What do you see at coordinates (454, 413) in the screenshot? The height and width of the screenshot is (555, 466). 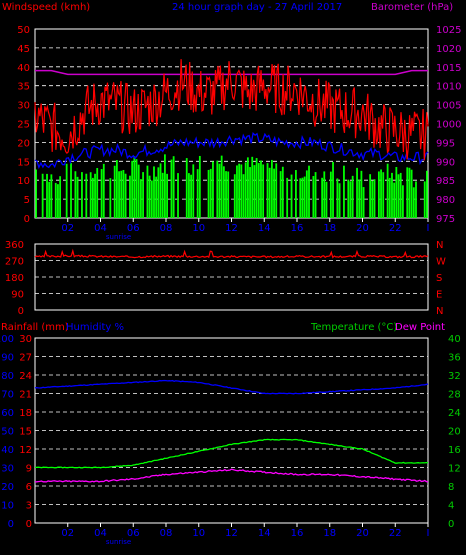 I see `temperature-ytick-label: 24` at bounding box center [454, 413].